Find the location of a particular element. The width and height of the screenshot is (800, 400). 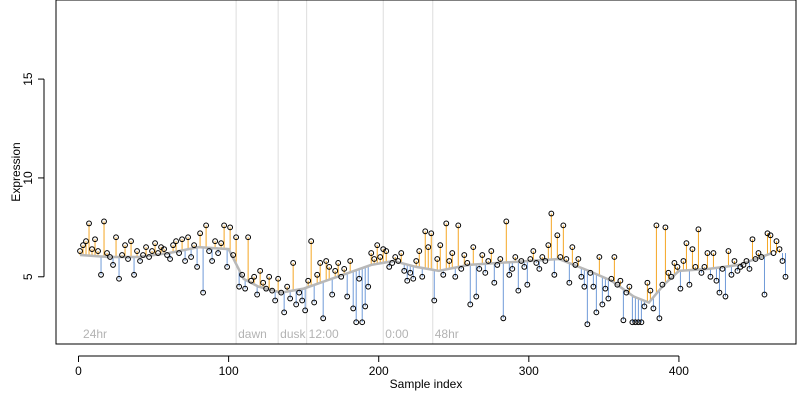

x-tick-label: 100 is located at coordinates (229, 371).